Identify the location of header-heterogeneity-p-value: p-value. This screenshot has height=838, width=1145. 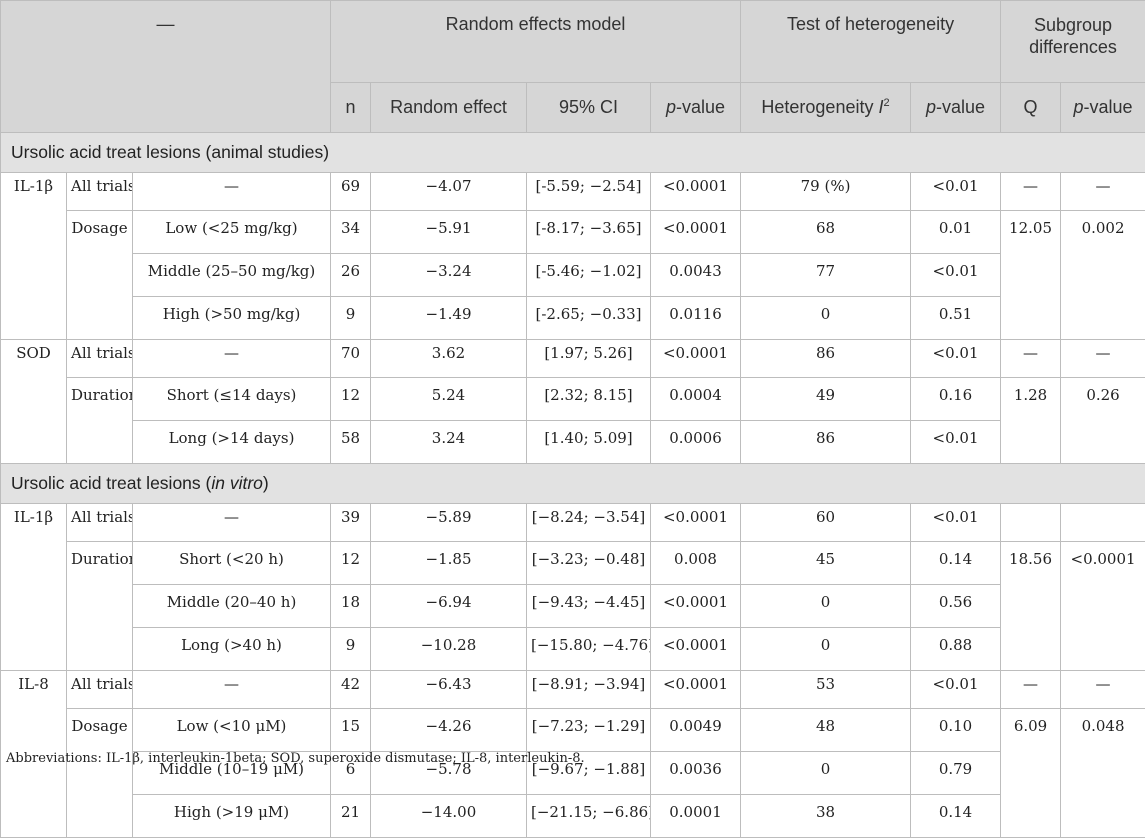
(956, 108).